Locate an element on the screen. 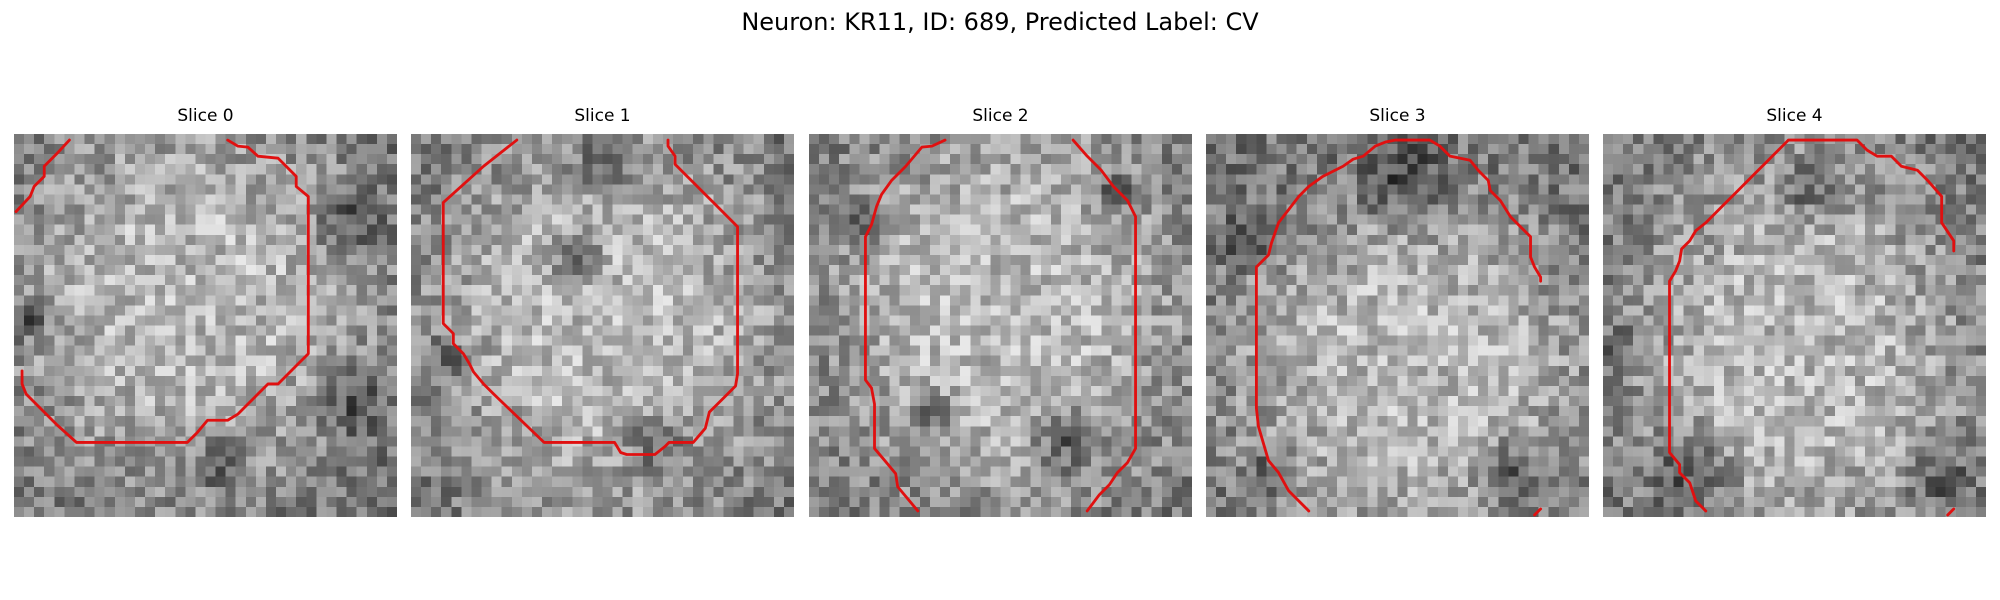 Image resolution: width=2000 pixels, height=600 pixels. panel-title: Slice 1 is located at coordinates (602, 116).